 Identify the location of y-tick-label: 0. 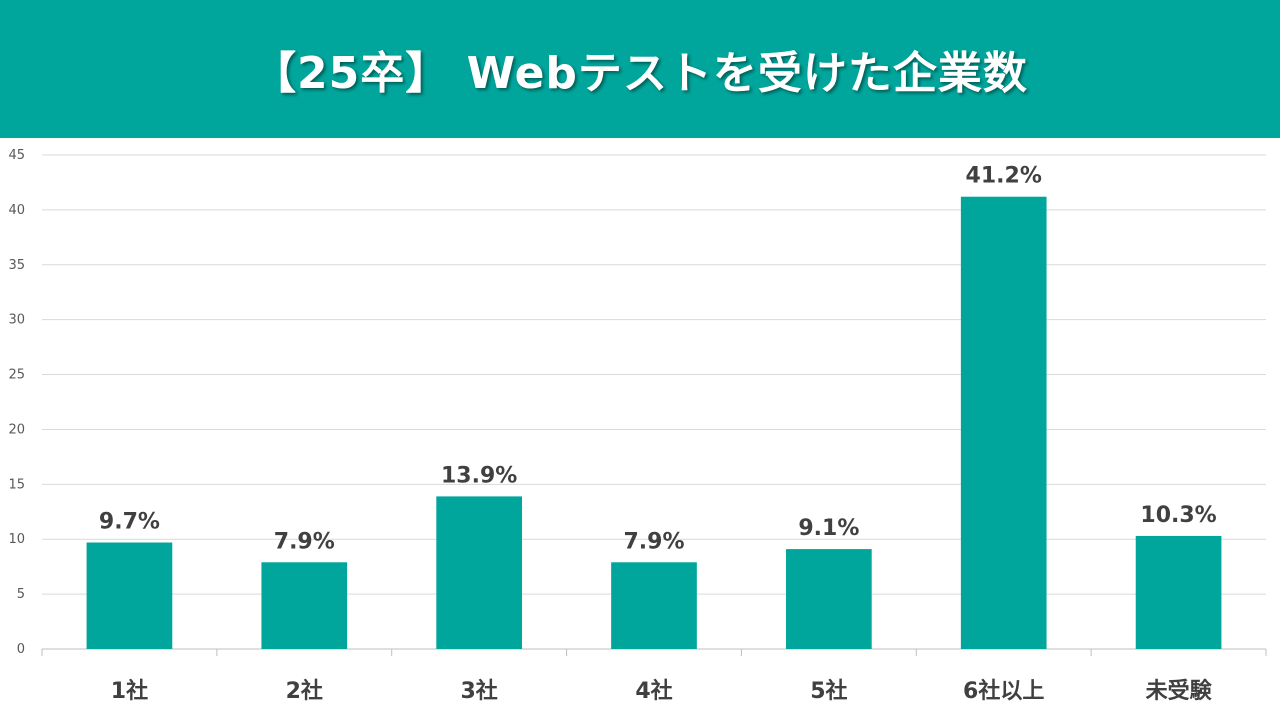
(21, 649).